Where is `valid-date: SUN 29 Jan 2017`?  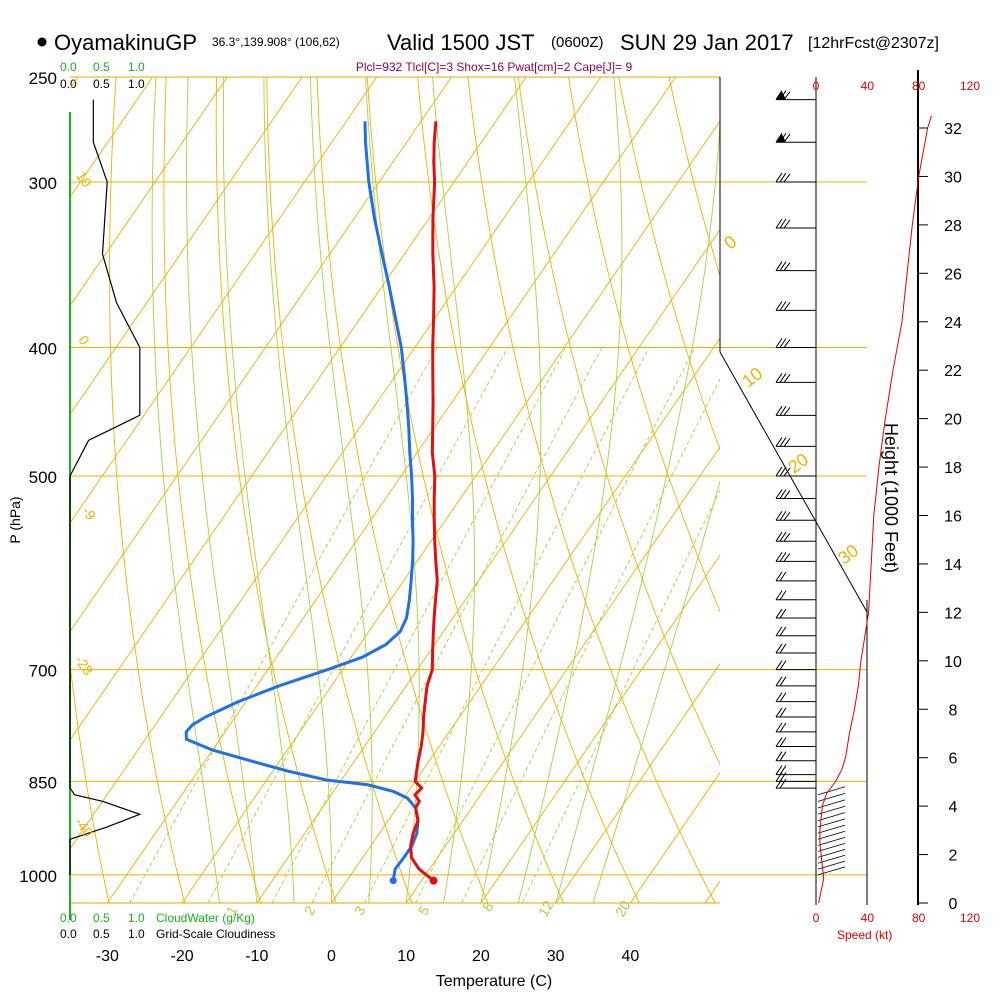
valid-date: SUN 29 Jan 2017 is located at coordinates (707, 42).